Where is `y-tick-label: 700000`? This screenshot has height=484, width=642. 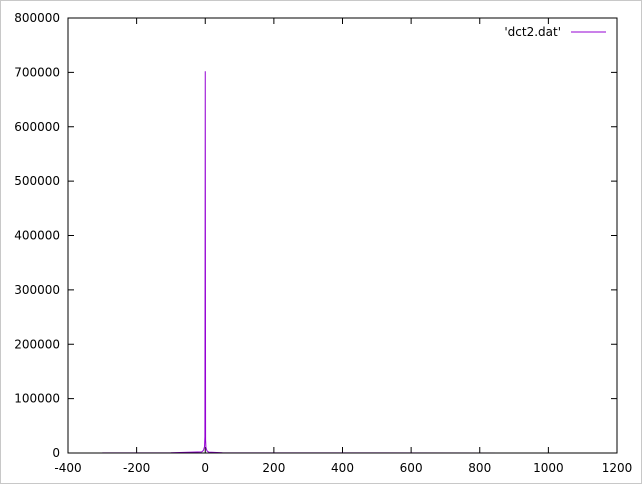 y-tick-label: 700000 is located at coordinates (37, 72).